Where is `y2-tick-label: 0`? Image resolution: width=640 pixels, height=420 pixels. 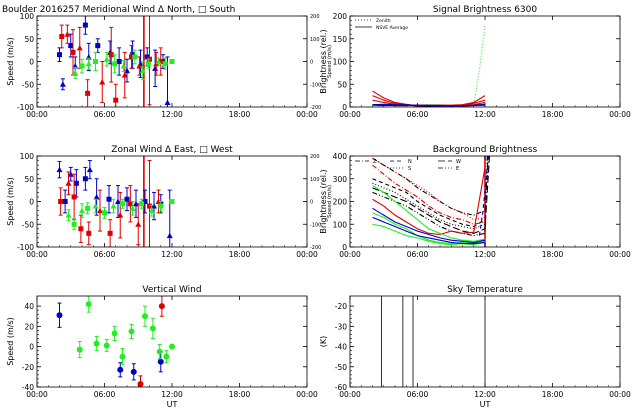 y2-tick-label: 0 is located at coordinates (311, 63).